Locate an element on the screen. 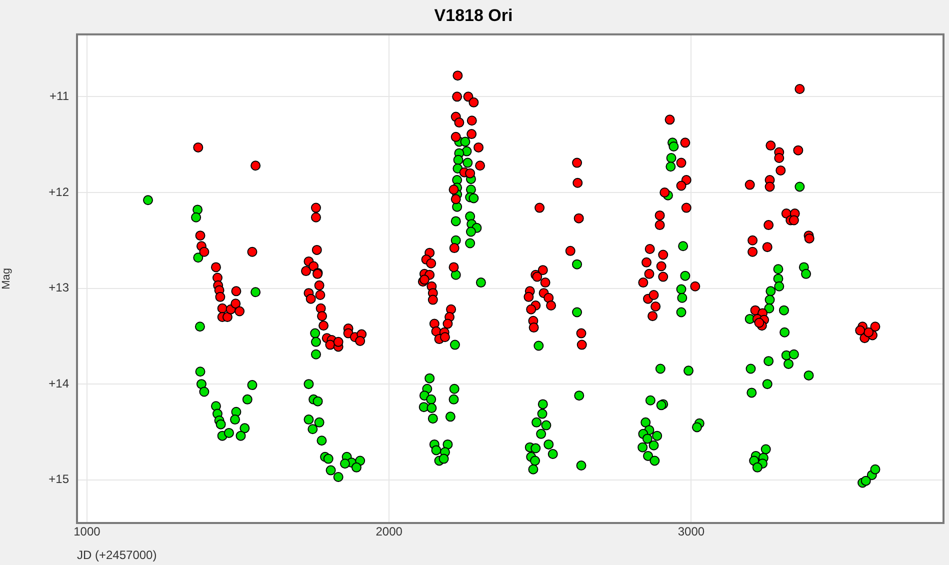  chart-title: V1818 Ori is located at coordinates (473, 15).